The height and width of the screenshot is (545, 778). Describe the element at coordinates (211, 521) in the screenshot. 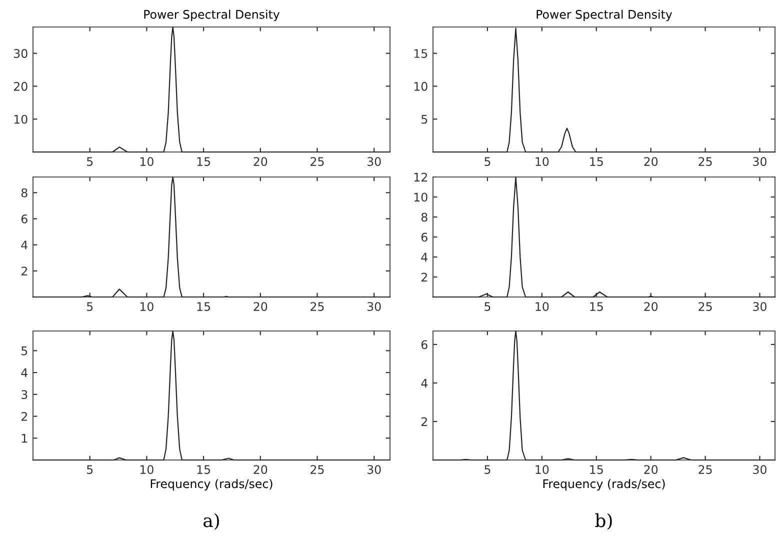

I see `text: a)` at that location.